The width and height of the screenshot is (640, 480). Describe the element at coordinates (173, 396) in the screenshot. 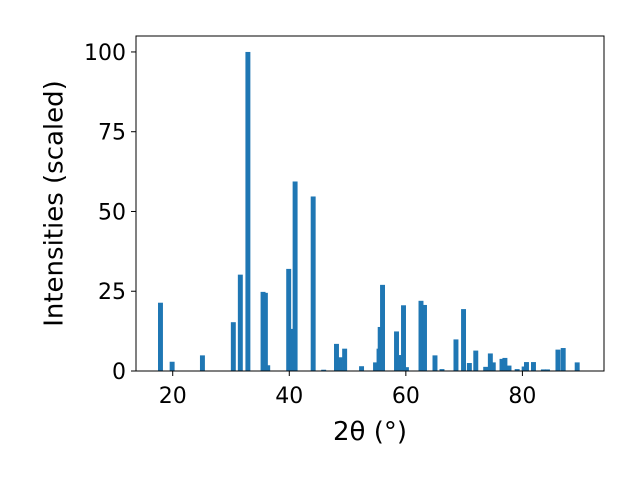

I see `x-tick-label: 20` at that location.